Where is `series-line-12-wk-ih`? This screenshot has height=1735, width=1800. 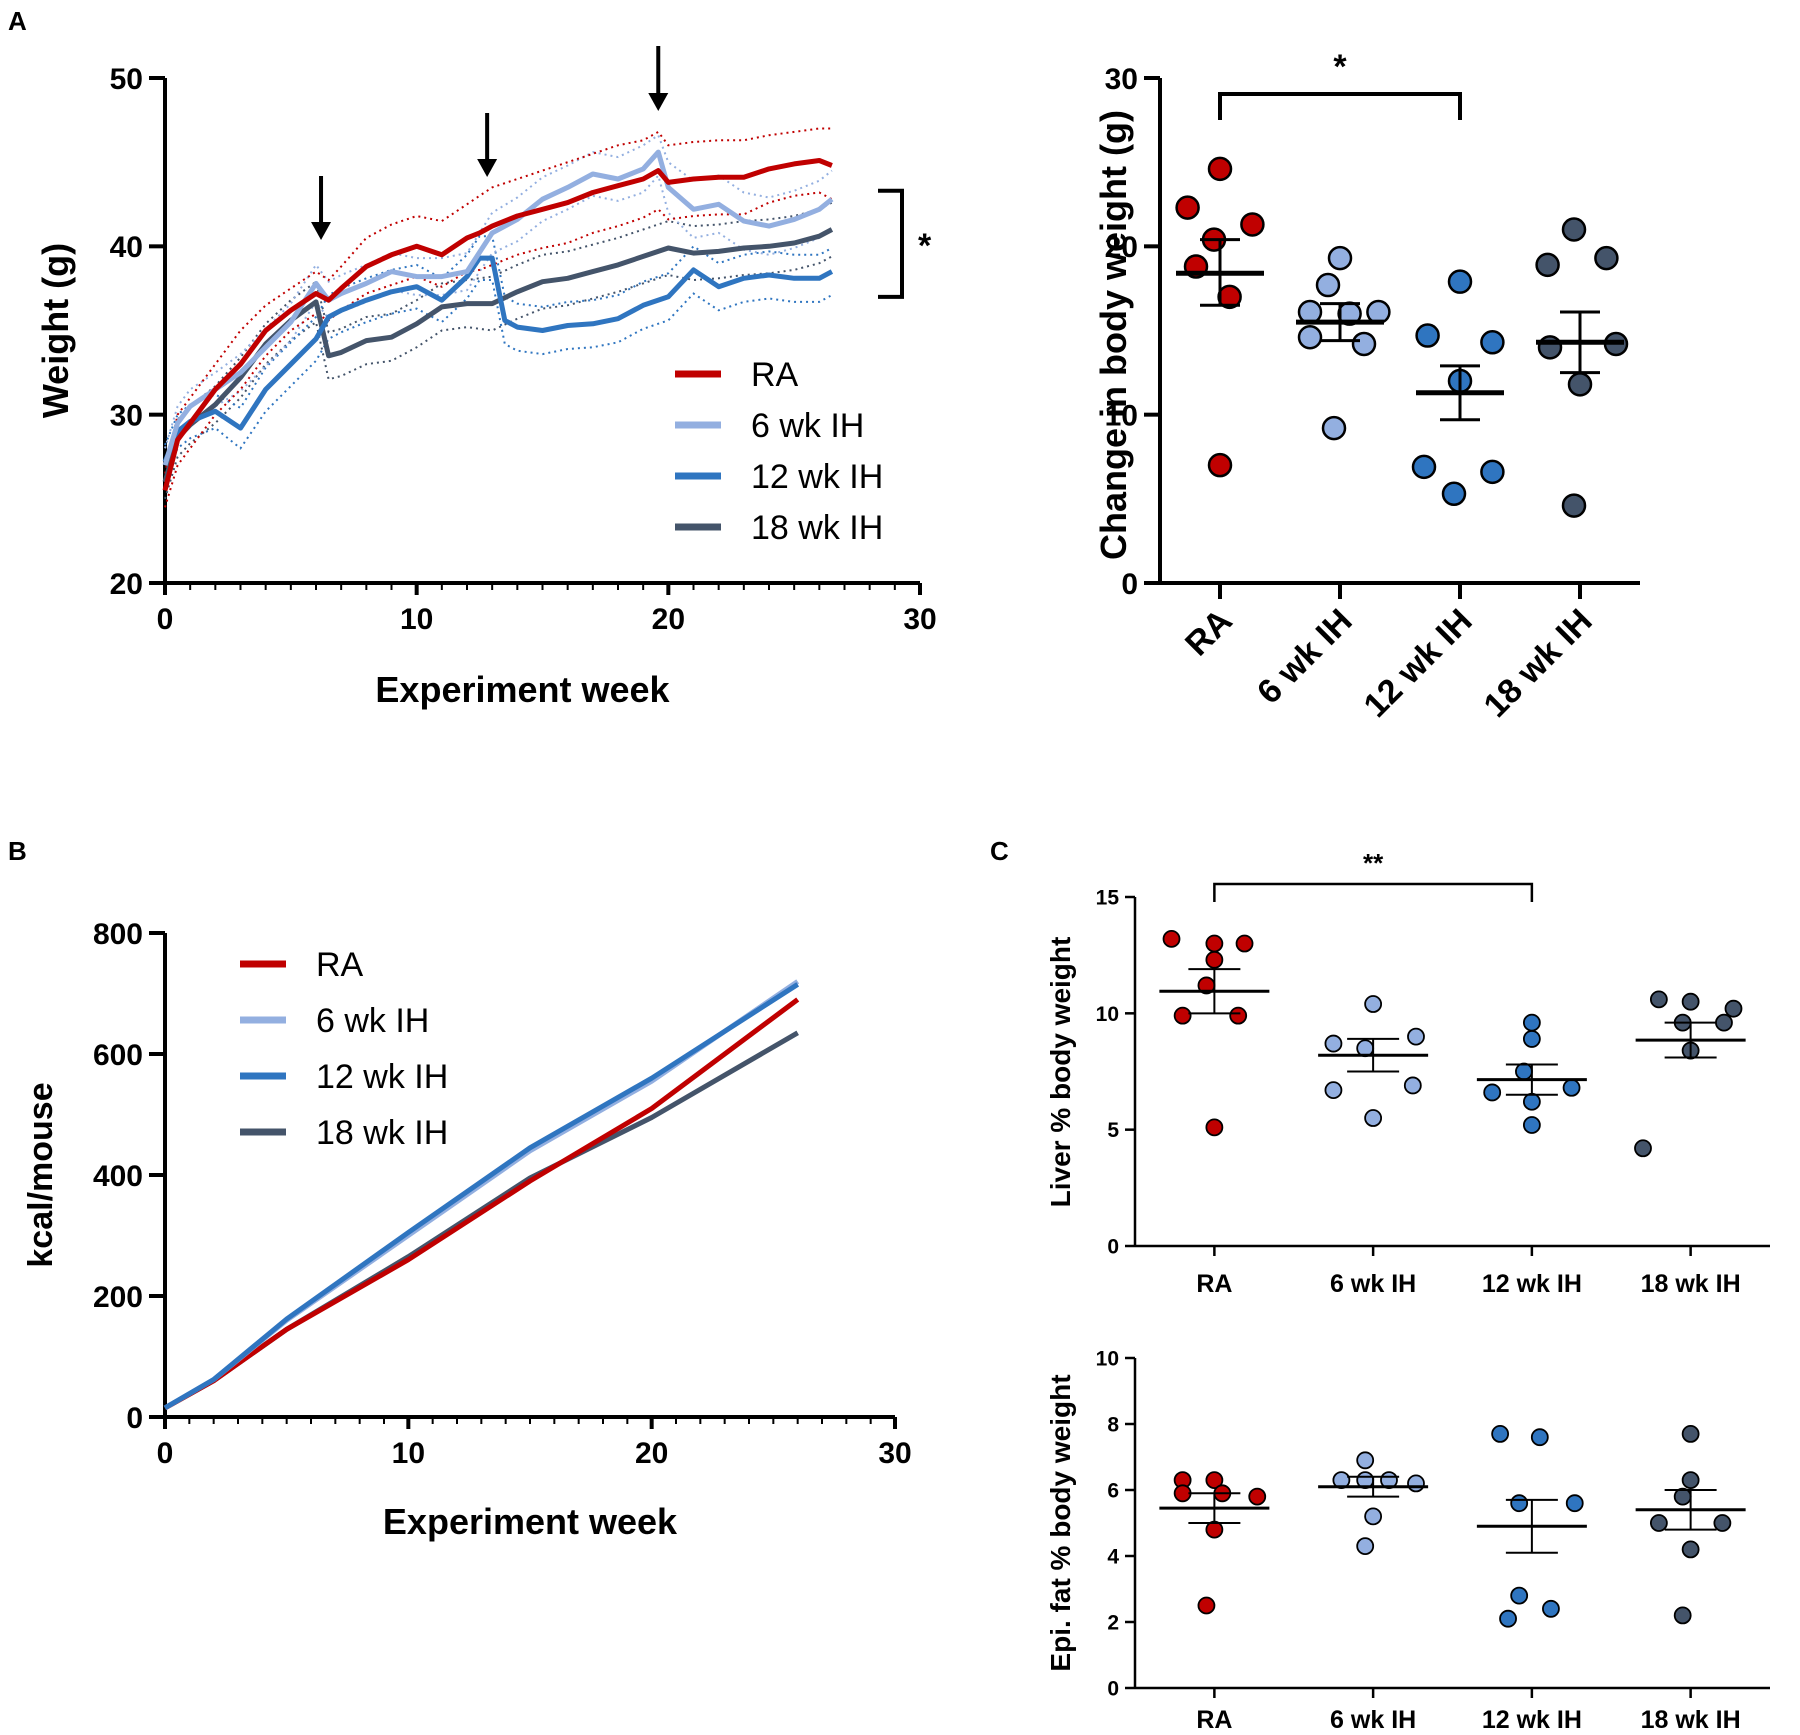 series-line-12-wk-ih is located at coordinates (498, 359).